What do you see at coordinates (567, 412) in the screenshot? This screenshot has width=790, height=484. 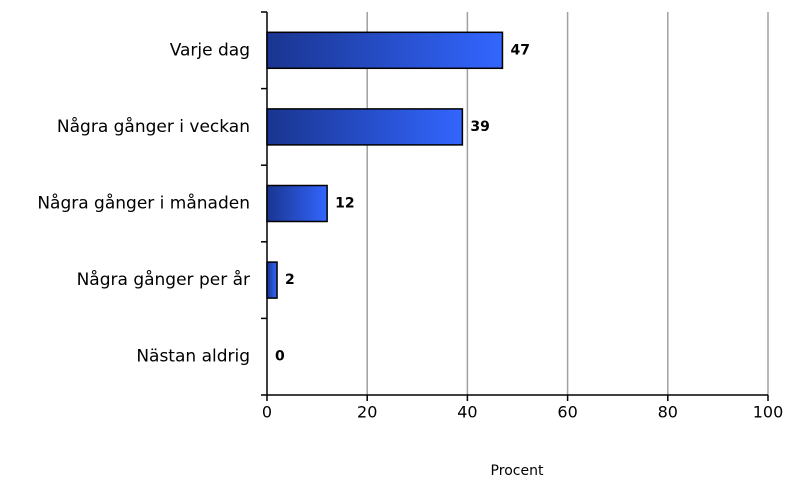 I see `x-tick-label: 60` at bounding box center [567, 412].